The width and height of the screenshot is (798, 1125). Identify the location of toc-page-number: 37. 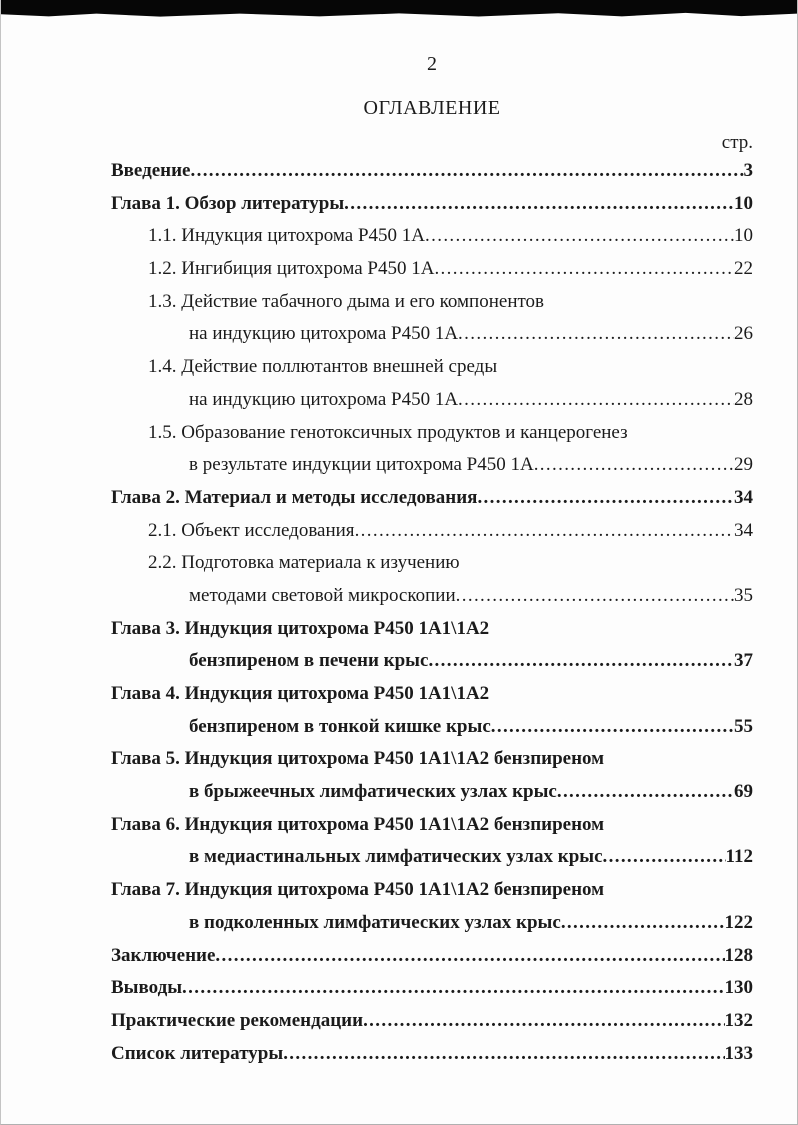
(743, 661).